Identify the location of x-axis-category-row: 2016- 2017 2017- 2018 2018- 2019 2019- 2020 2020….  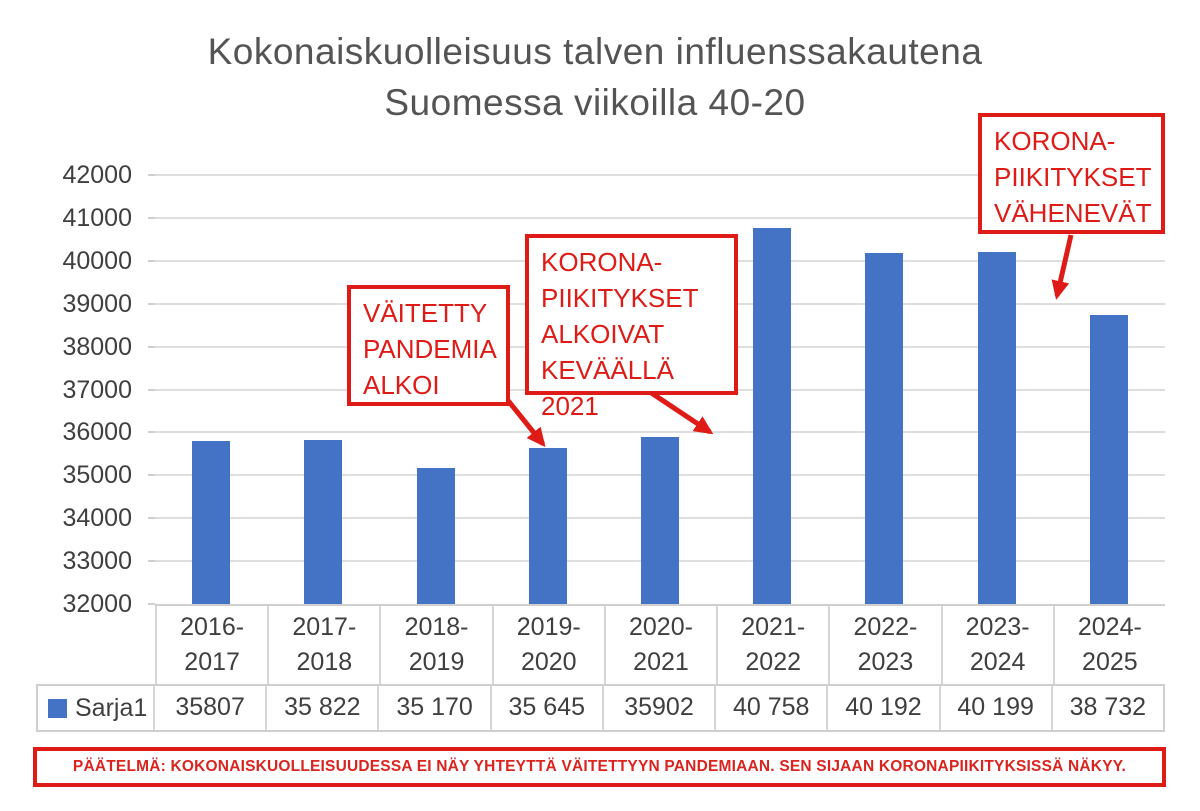
(660, 644).